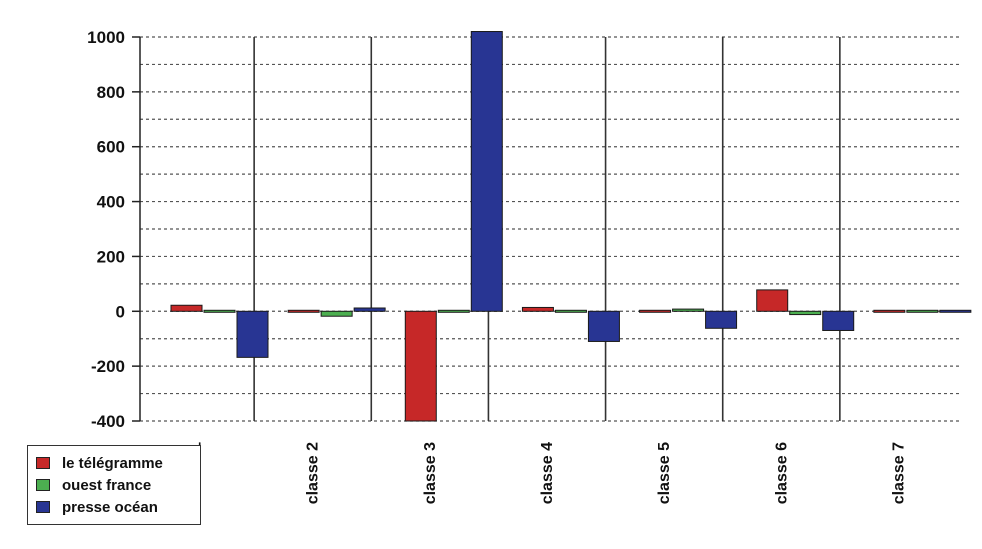 Image resolution: width=982 pixels, height=549 pixels. I want to click on legend-label: le télégramme, so click(112, 463).